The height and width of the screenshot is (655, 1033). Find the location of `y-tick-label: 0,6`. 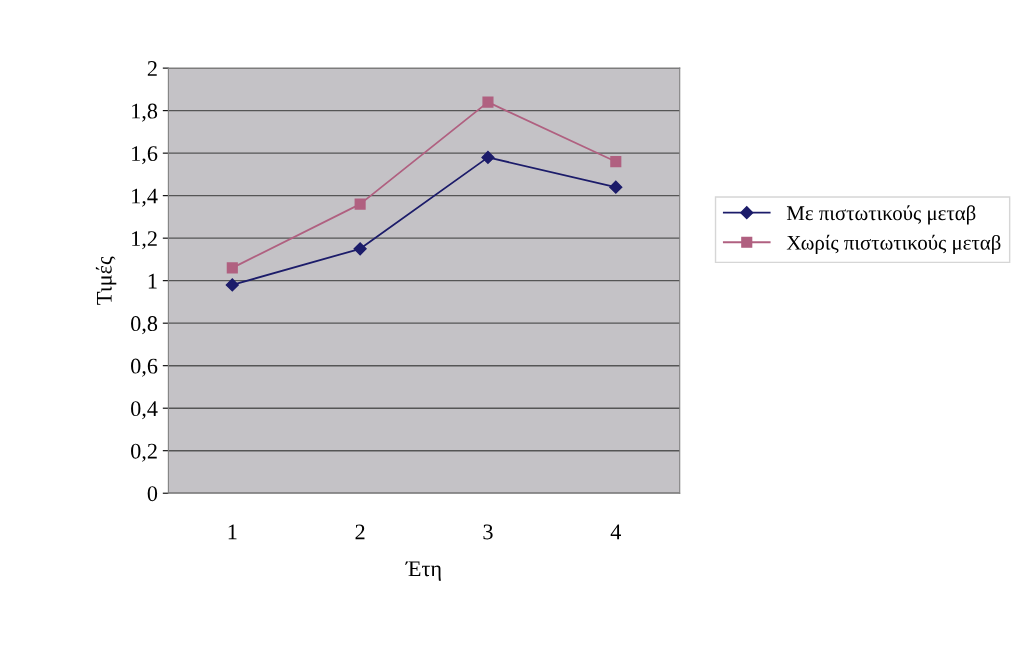

y-tick-label: 0,6 is located at coordinates (144, 367).